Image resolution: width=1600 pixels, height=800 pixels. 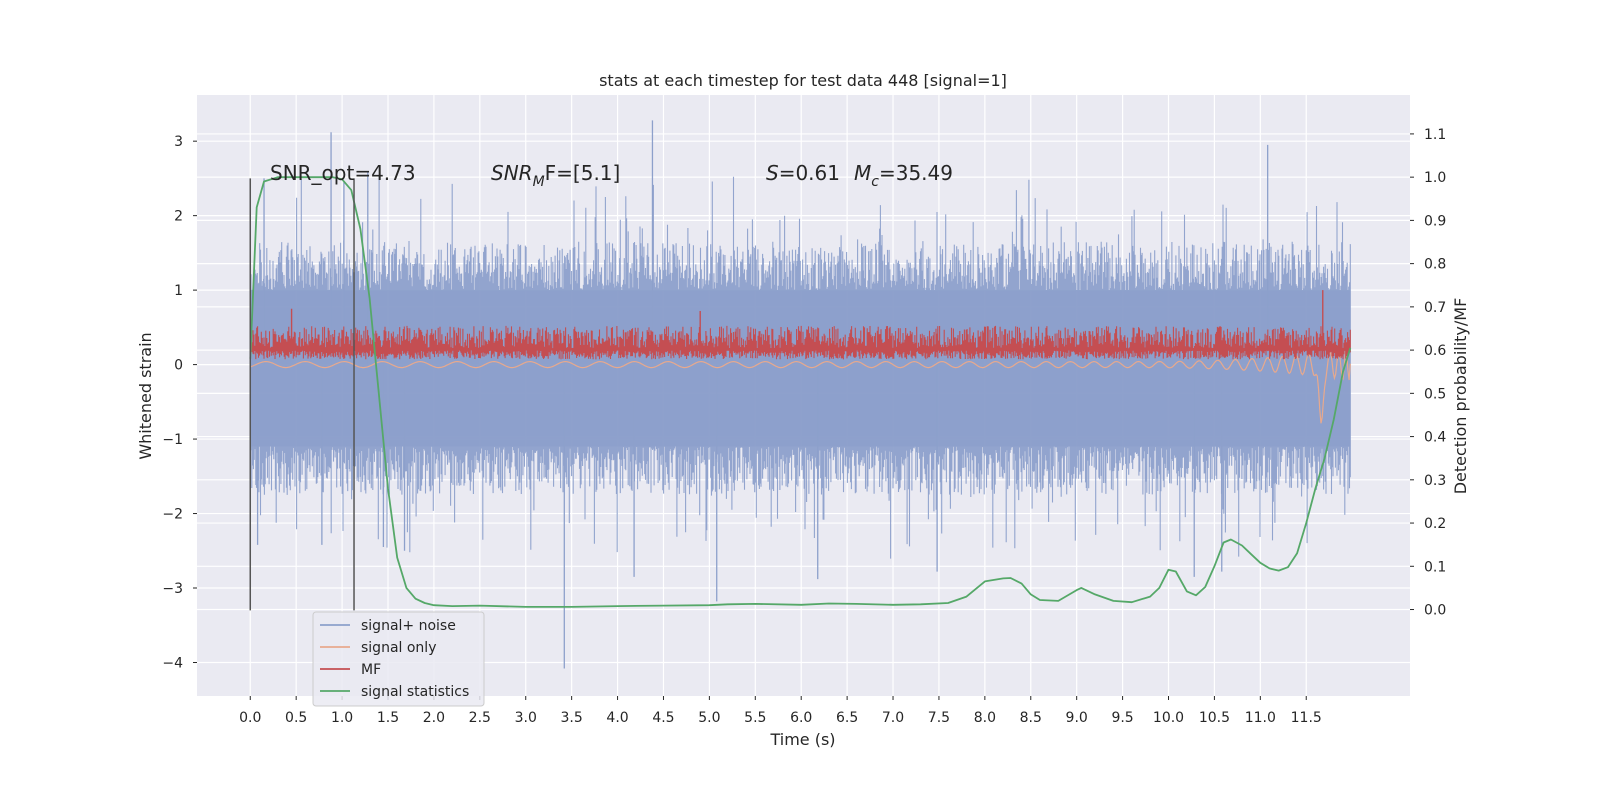 What do you see at coordinates (893, 718) in the screenshot?
I see `x-tick-label-14: 7.0` at bounding box center [893, 718].